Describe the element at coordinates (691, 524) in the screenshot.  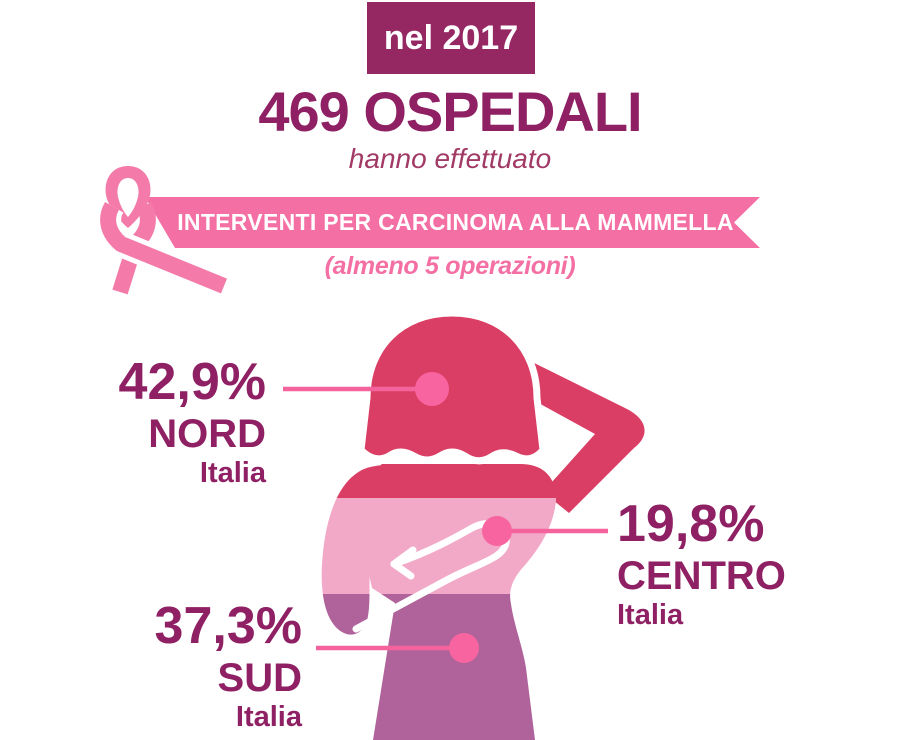
I see `centro-percentage: 19,8%` at that location.